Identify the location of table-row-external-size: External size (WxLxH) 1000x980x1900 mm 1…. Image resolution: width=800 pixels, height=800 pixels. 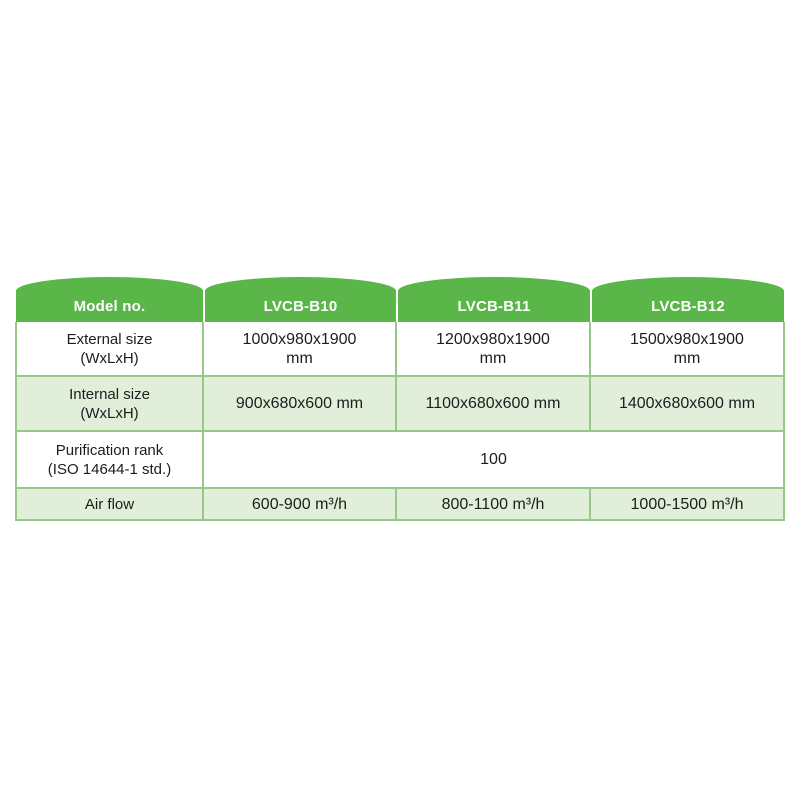
(400, 349).